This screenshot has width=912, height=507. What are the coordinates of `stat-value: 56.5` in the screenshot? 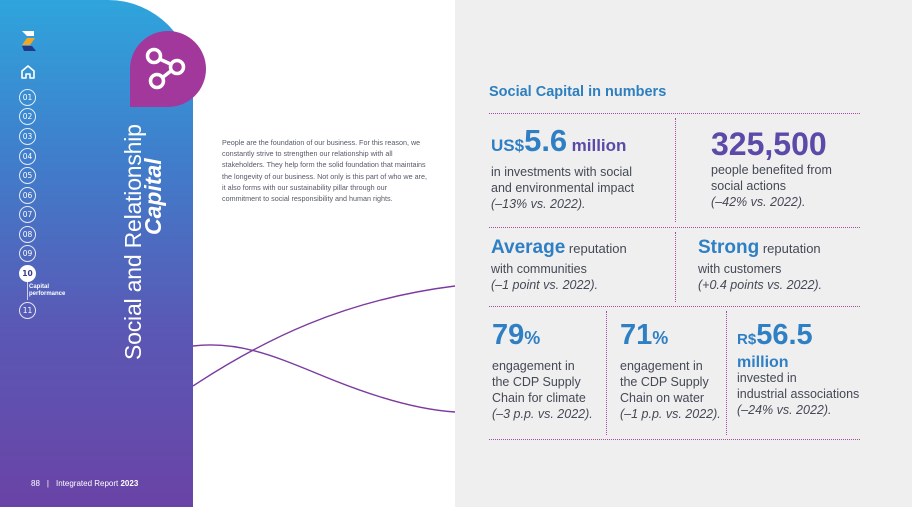 It's located at (784, 335).